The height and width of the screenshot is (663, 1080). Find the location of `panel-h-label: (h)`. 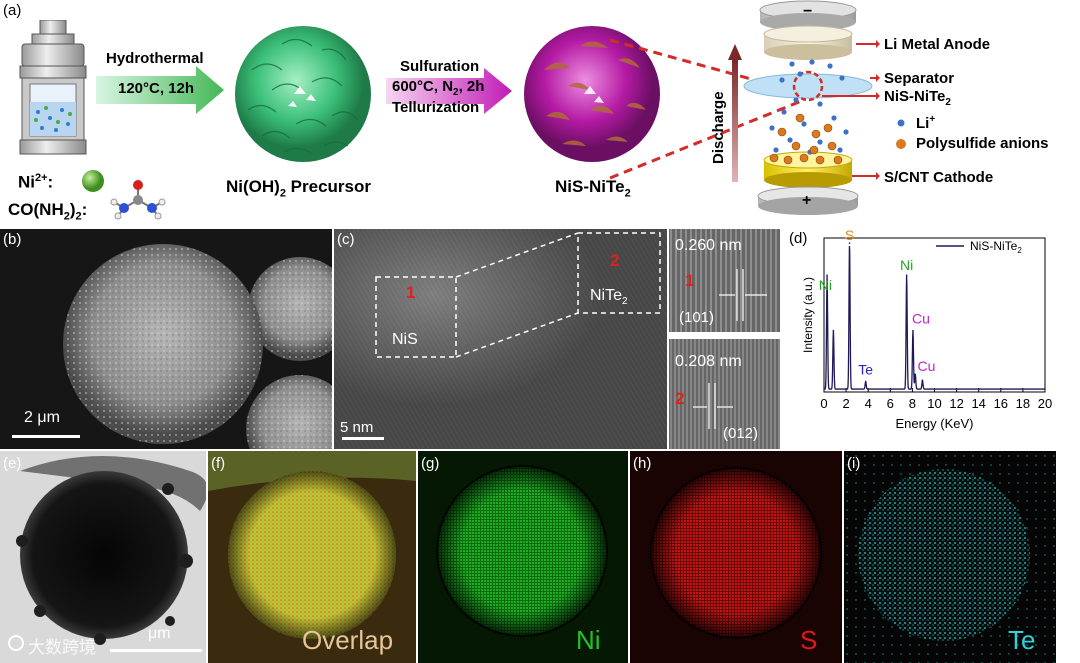

panel-h-label: (h) is located at coordinates (642, 463).